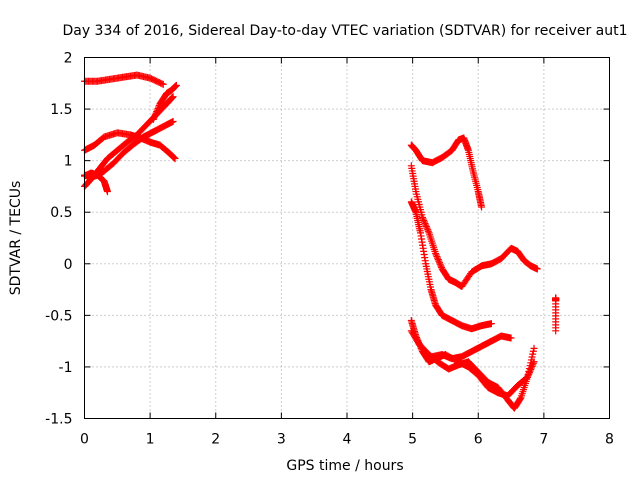  What do you see at coordinates (68, 265) in the screenshot?
I see `y-tick-label: 0` at bounding box center [68, 265].